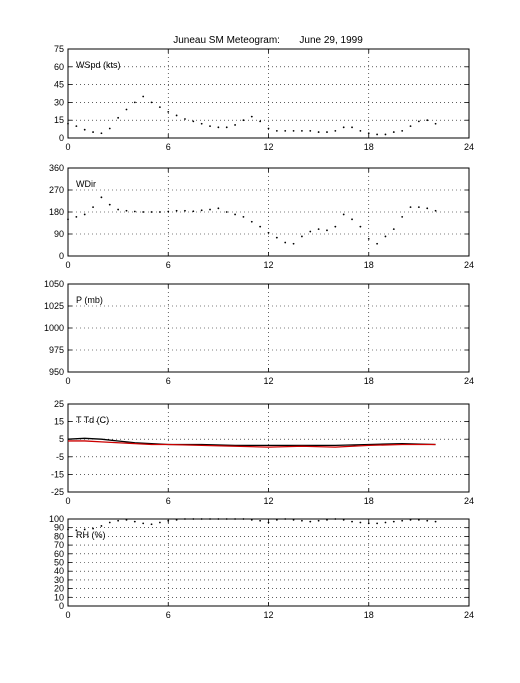 The width and height of the screenshot is (520, 683). What do you see at coordinates (56, 212) in the screenshot?
I see `y-tick-label: 180` at bounding box center [56, 212].